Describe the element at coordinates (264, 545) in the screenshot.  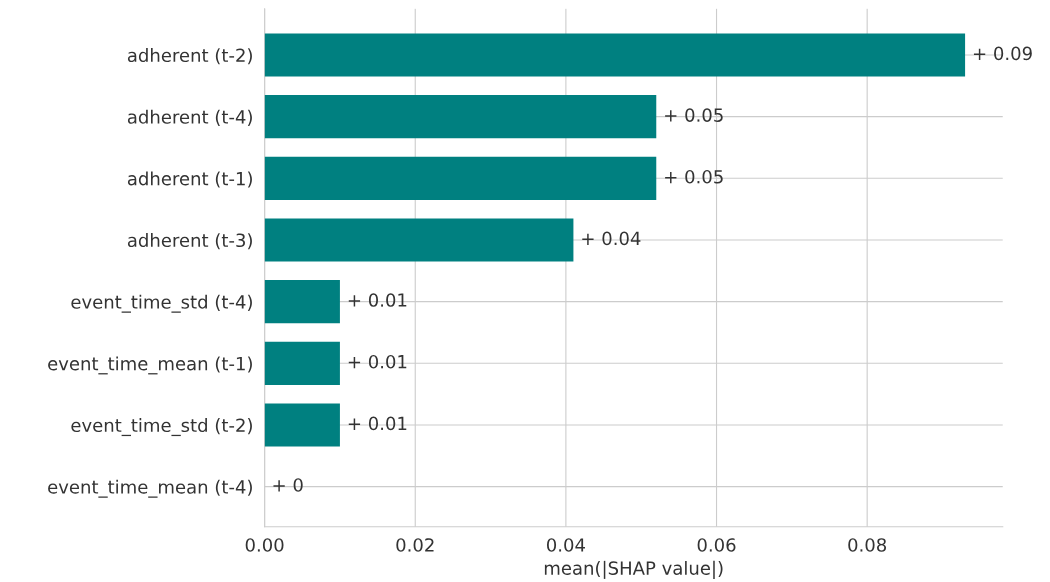
I see `x-tick-label: 0.00` at that location.